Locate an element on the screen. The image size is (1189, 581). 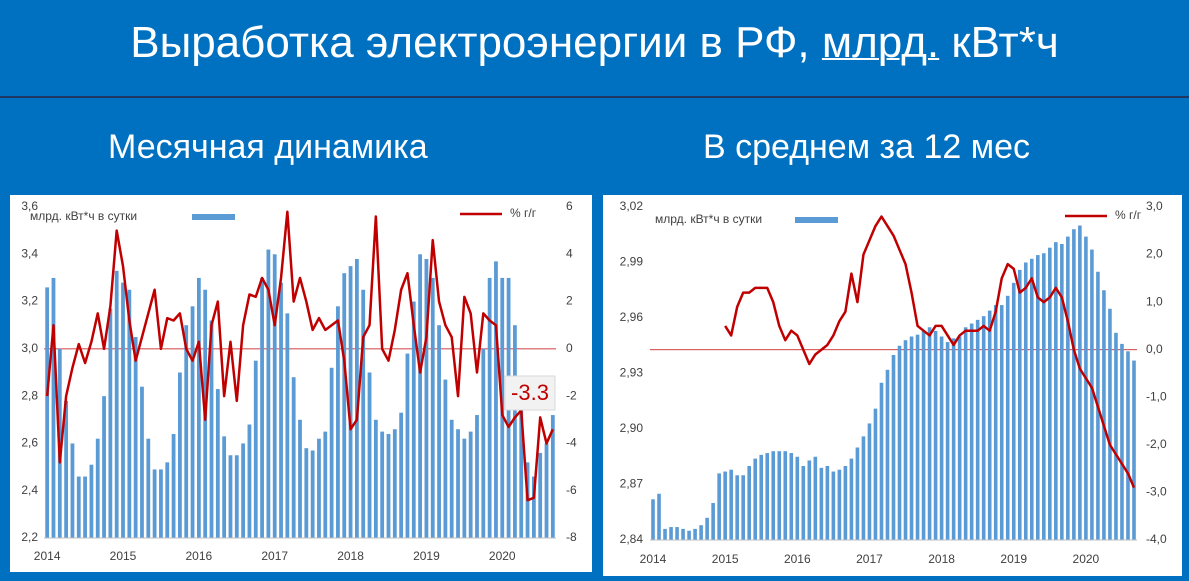
legend-label: млрд. кВт*ч в сутки is located at coordinates (708, 219).